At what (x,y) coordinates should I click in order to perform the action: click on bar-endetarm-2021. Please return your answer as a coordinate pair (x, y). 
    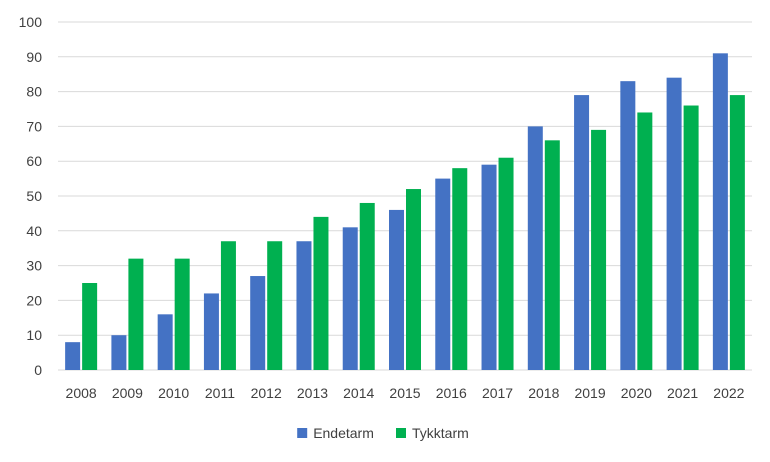
    Looking at the image, I should click on (674, 224).